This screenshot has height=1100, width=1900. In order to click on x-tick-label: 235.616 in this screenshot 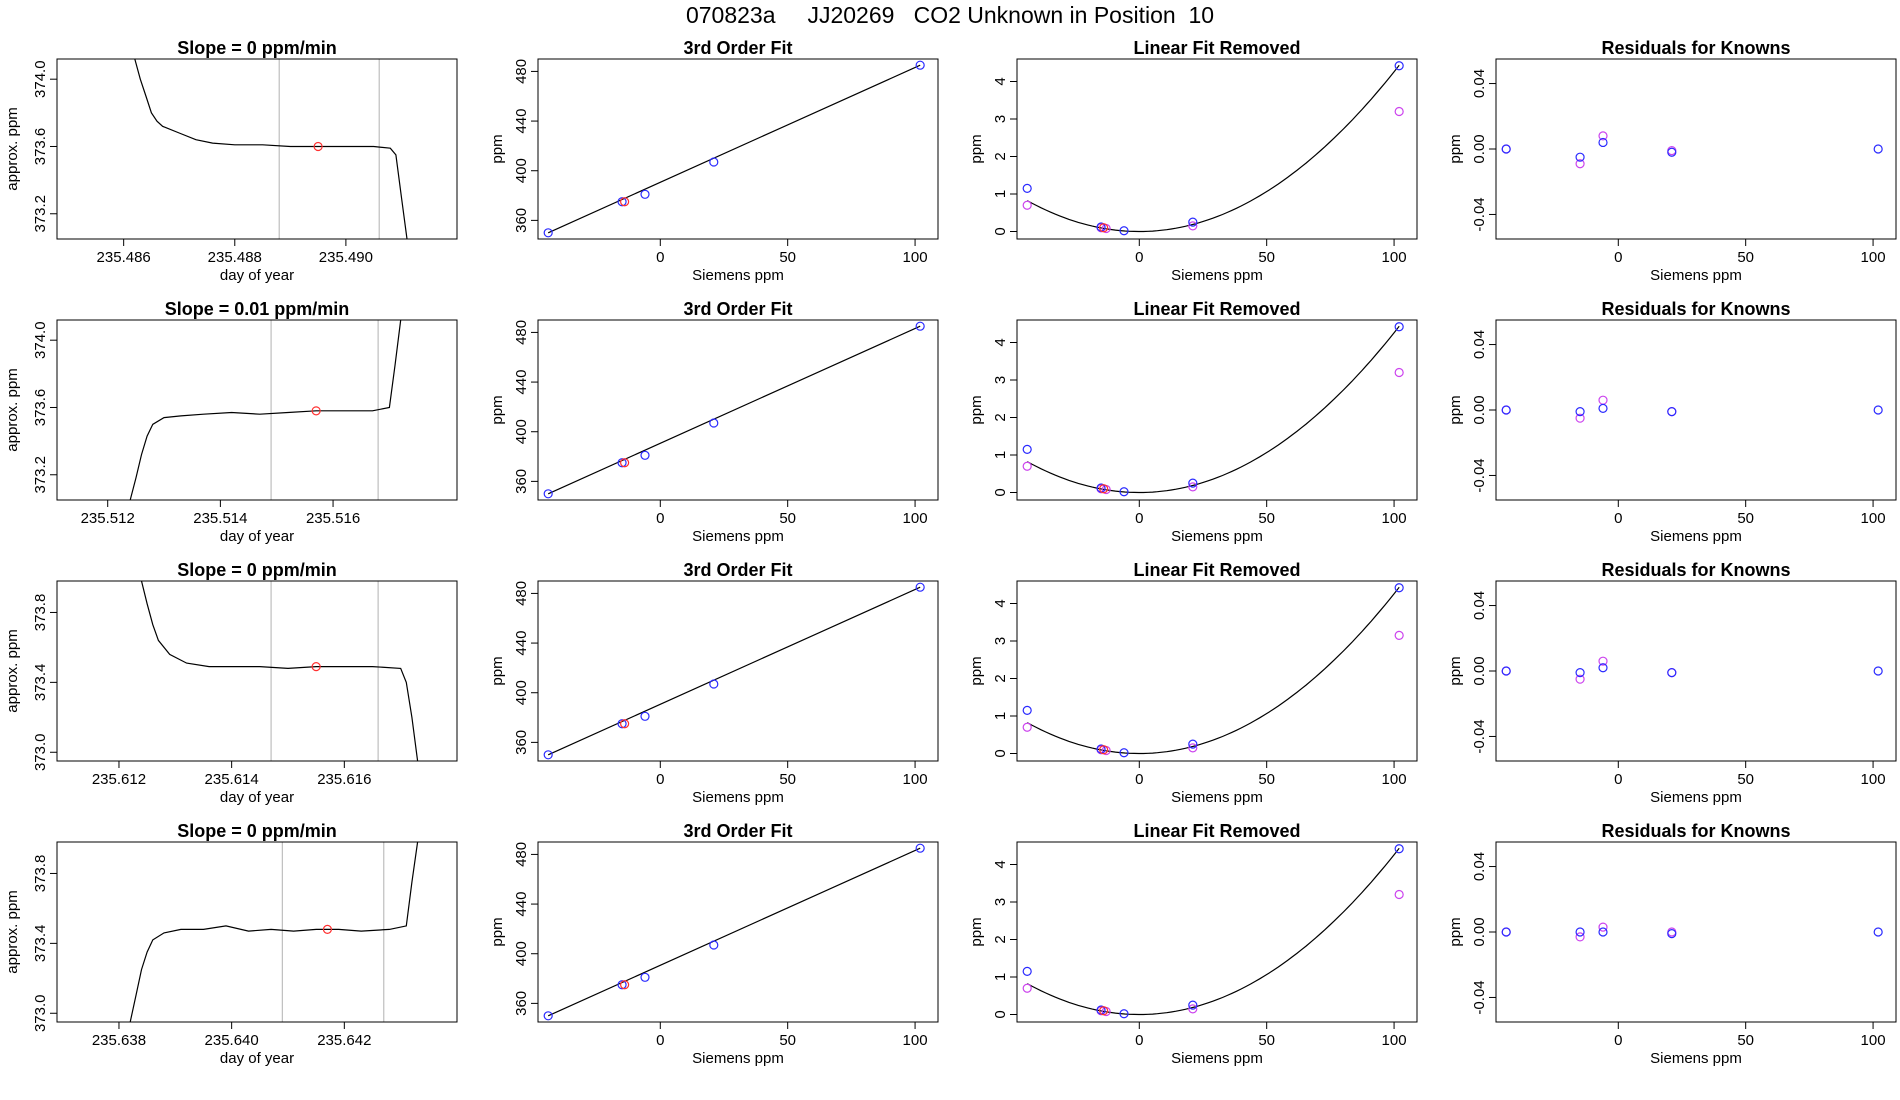, I will do `click(344, 779)`.